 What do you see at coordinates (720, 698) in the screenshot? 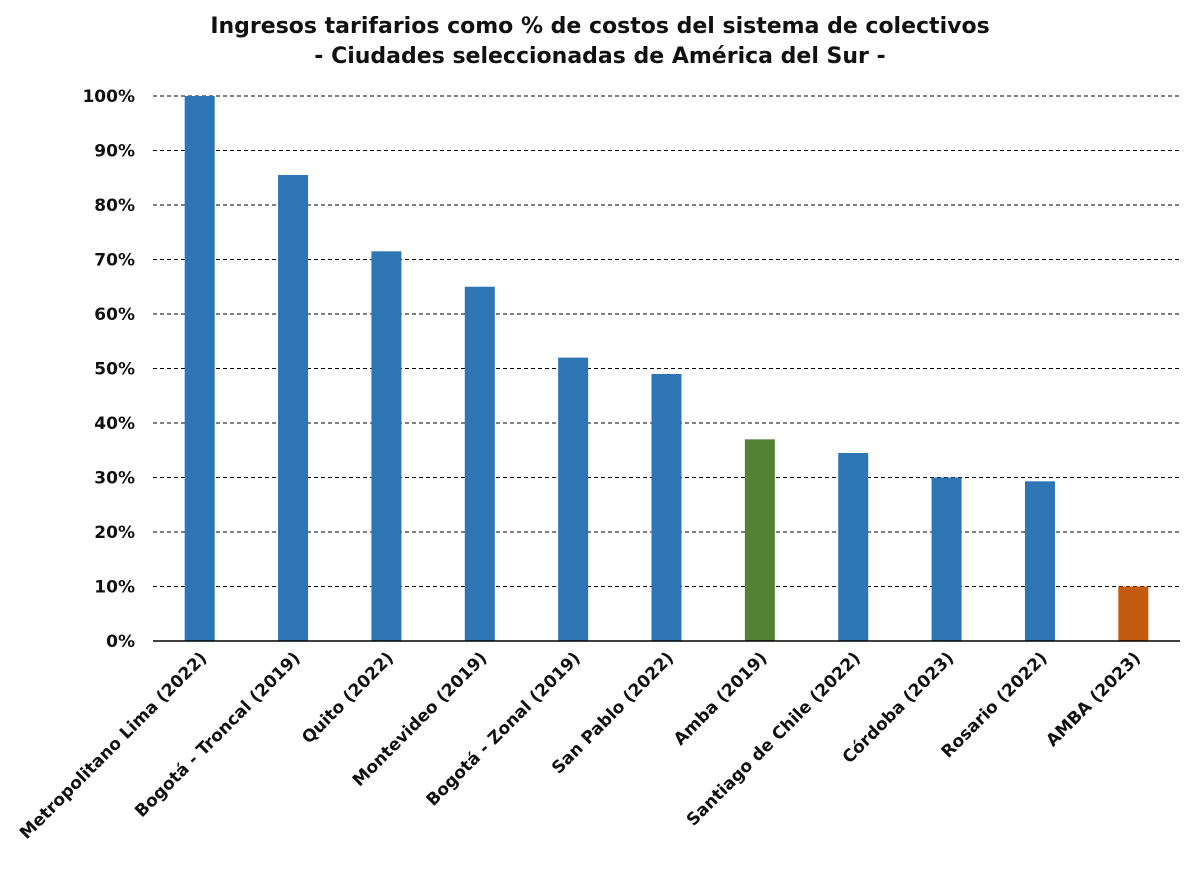
I see `x-tick-label: Amba (2019)` at bounding box center [720, 698].